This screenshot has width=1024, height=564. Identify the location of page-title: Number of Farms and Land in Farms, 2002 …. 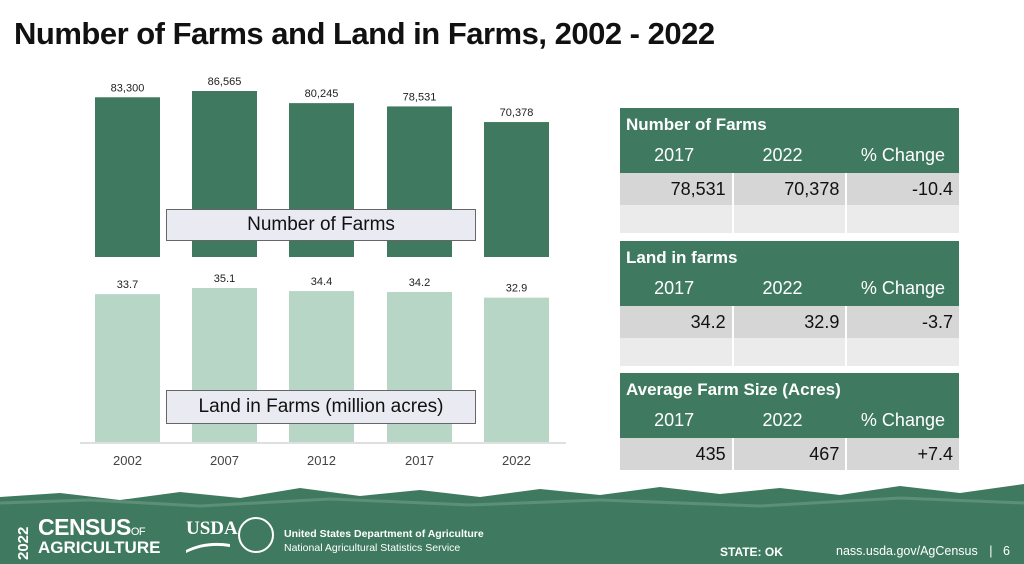
(364, 33).